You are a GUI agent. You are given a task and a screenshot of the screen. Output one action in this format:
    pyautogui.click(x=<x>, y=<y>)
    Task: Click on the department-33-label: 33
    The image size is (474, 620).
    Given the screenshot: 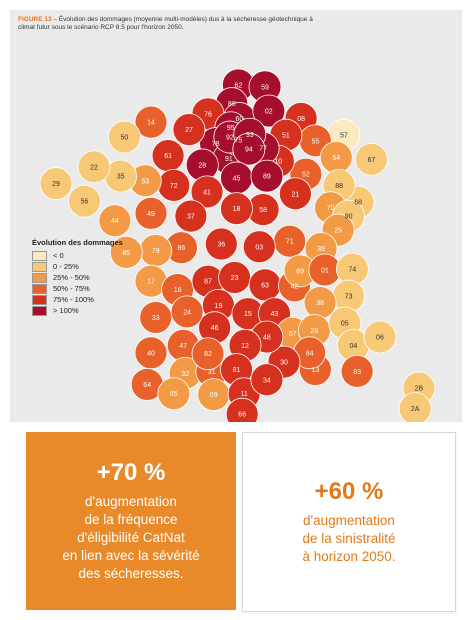 What is the action you would take?
    pyautogui.click(x=156, y=318)
    